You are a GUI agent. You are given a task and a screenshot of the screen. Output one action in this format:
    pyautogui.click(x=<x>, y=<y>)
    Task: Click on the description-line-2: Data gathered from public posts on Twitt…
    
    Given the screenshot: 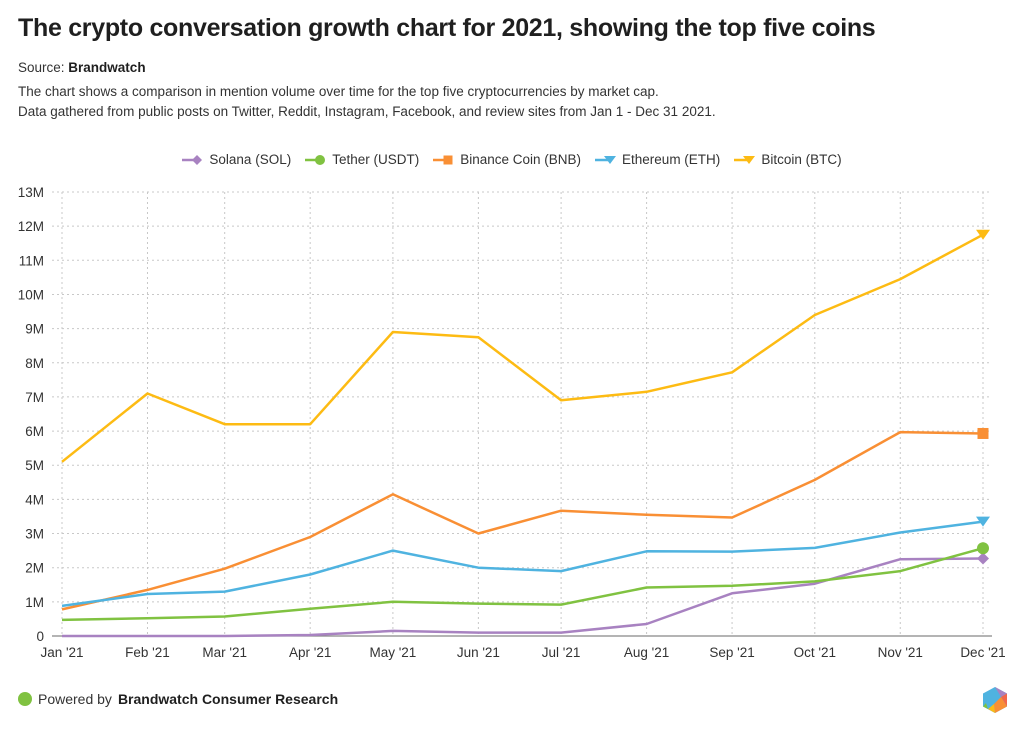 What is the action you would take?
    pyautogui.click(x=367, y=111)
    